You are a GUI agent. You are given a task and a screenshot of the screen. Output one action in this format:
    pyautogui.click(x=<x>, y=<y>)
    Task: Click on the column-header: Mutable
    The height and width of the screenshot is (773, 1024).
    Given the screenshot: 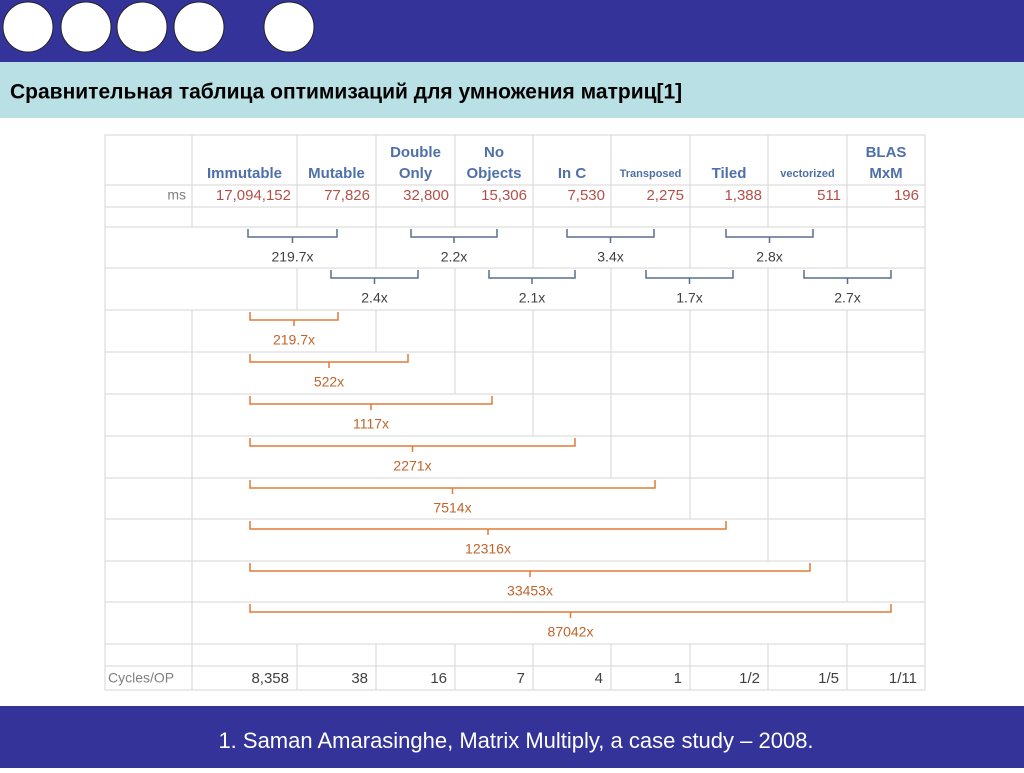 What is the action you would take?
    pyautogui.click(x=336, y=173)
    